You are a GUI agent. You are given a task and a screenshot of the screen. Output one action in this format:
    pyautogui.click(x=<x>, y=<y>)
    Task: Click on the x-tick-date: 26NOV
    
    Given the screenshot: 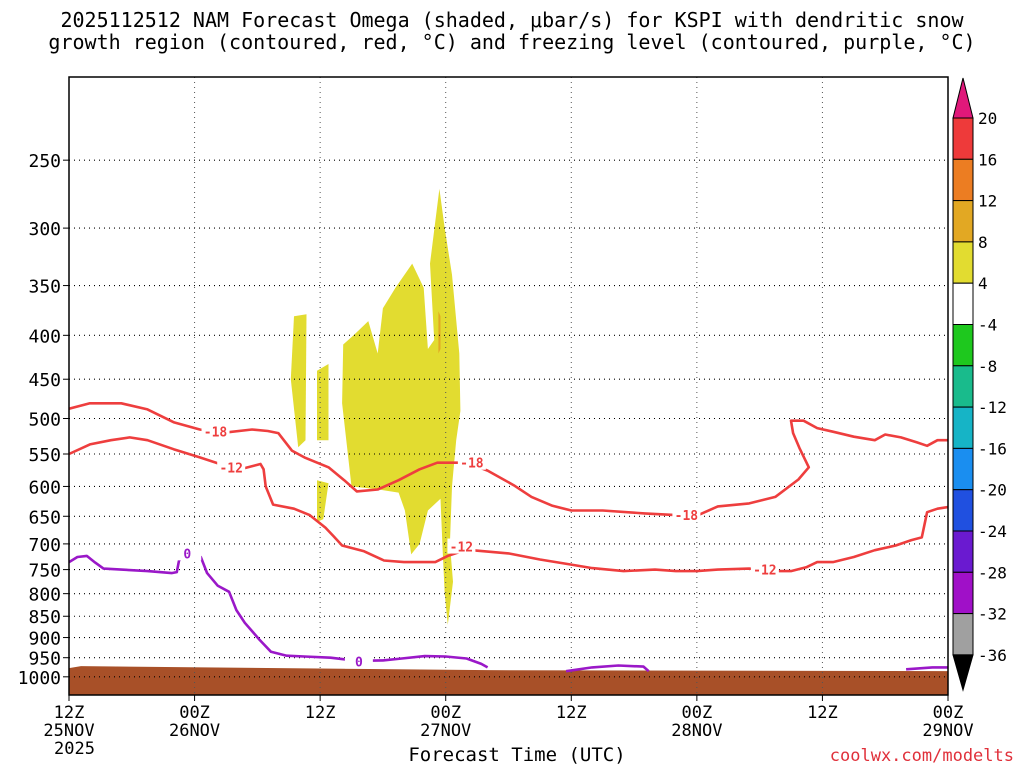 What is the action you would take?
    pyautogui.click(x=194, y=731)
    